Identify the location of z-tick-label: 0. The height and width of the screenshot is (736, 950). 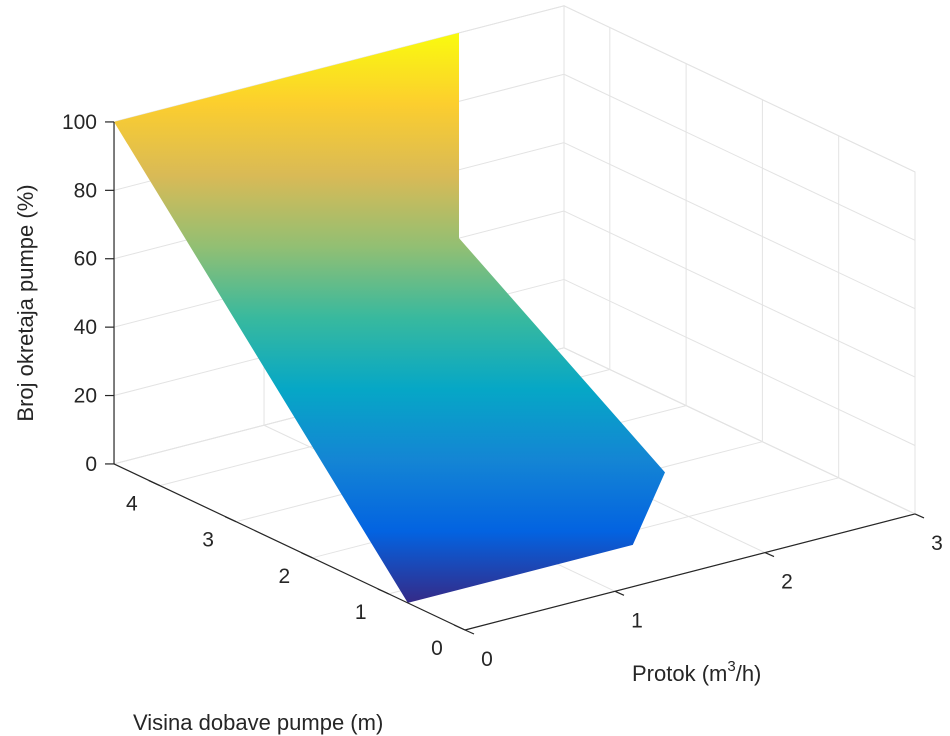
(91, 464).